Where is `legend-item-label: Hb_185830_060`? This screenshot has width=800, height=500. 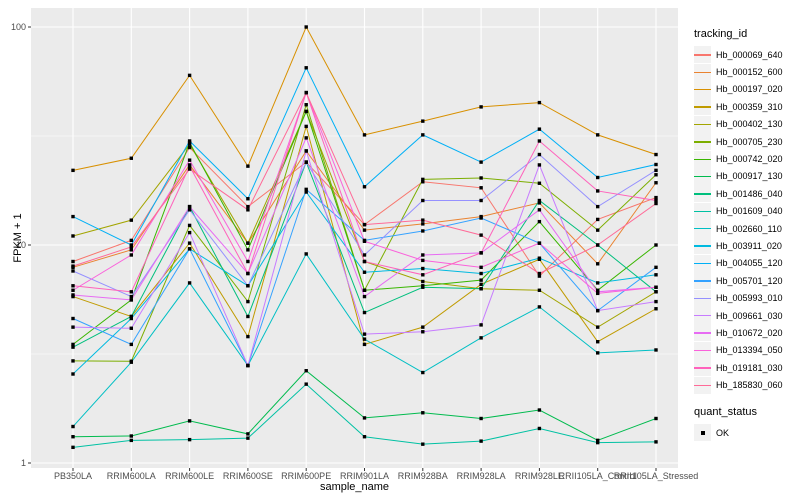 legend-item-label: Hb_185830_060 is located at coordinates (749, 385).